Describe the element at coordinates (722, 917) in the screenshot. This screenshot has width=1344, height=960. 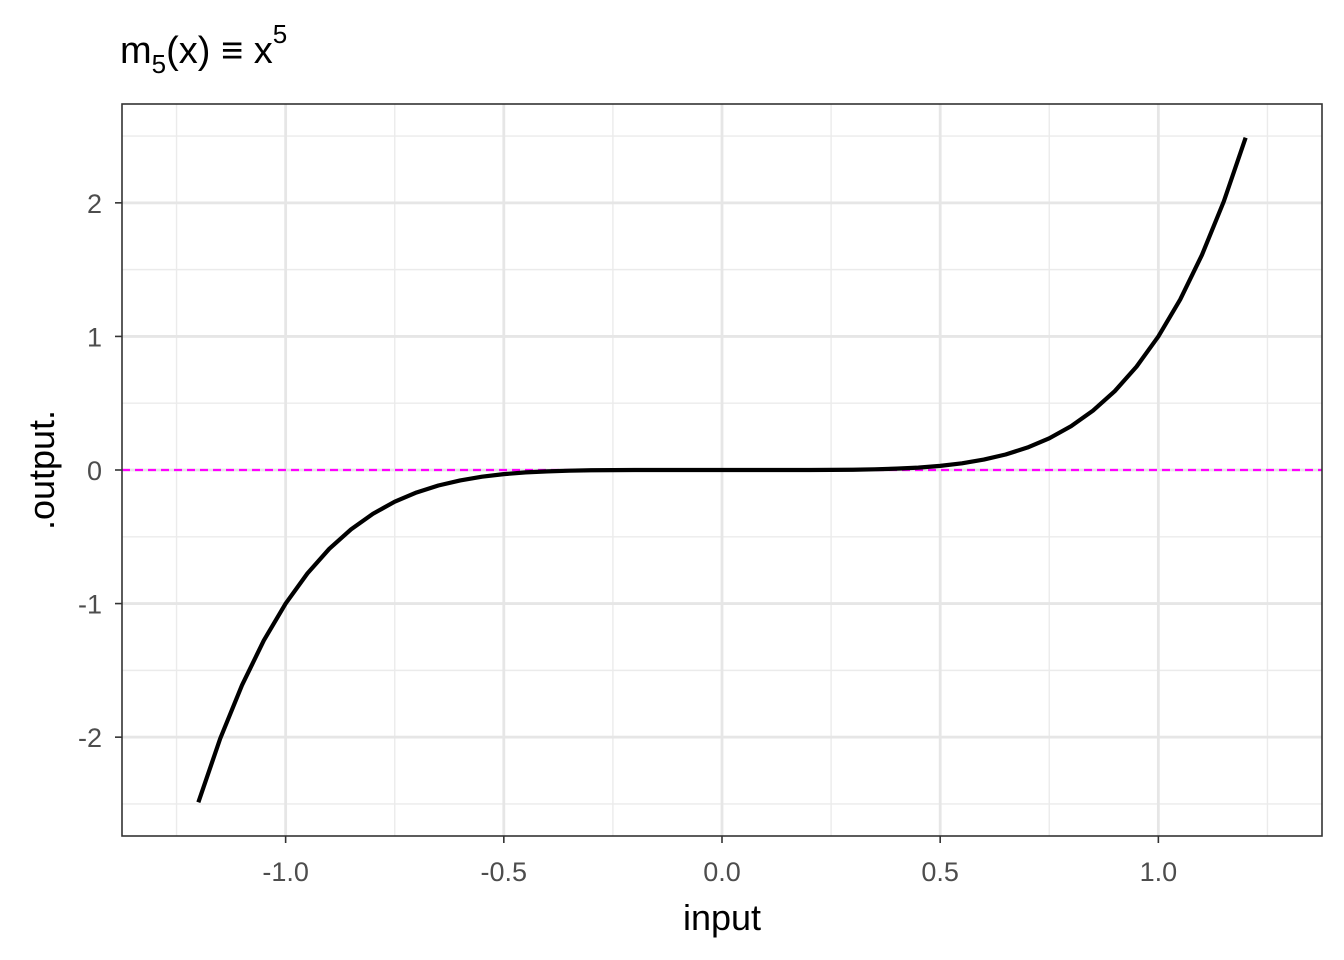
I see `x-axis-title: input` at that location.